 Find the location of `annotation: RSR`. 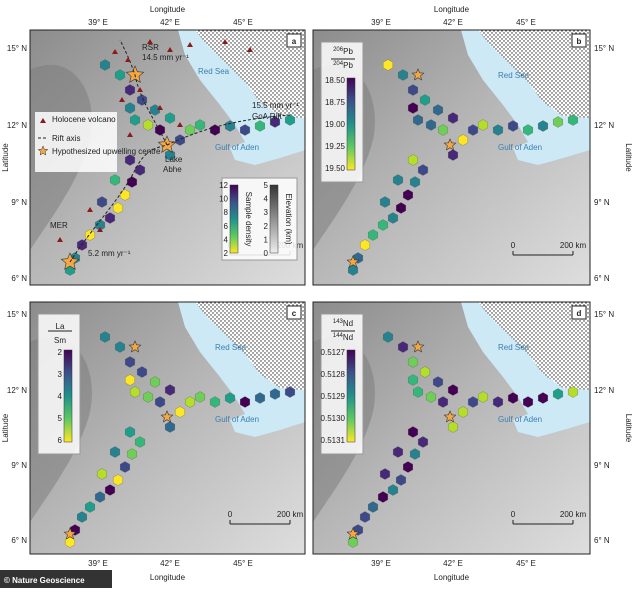

annotation: RSR is located at coordinates (150, 47).